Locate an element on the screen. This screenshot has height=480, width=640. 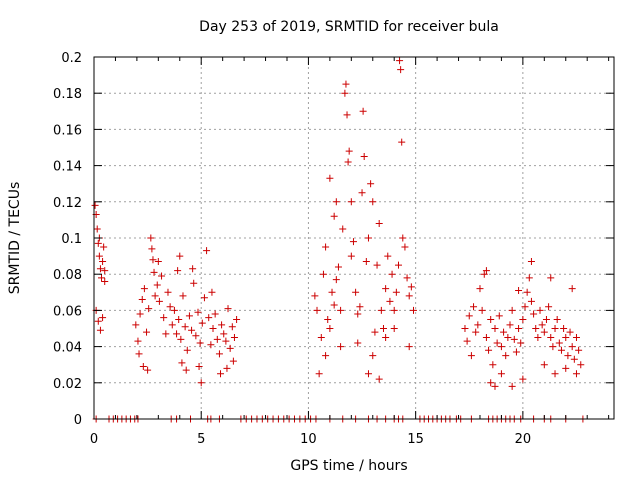
y-axis-label: SRMTID / TECUs is located at coordinates (15, 238).